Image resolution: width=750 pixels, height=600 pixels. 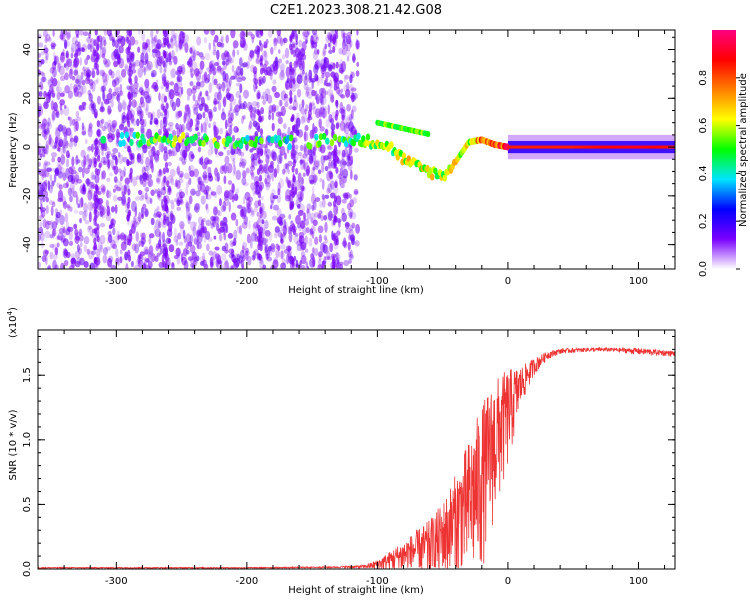 I want to click on spectrogram-y-tick-label: -40, so click(x=27, y=244).